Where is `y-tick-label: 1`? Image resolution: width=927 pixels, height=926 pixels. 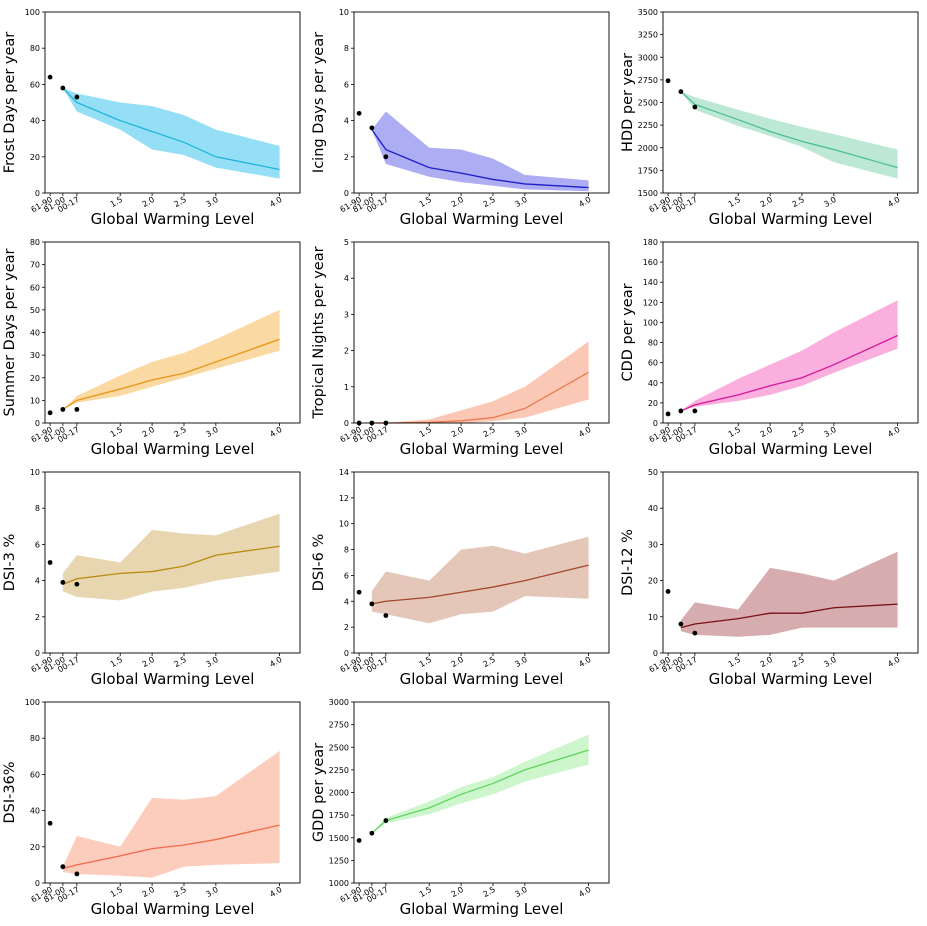 y-tick-label: 1 is located at coordinates (346, 387).